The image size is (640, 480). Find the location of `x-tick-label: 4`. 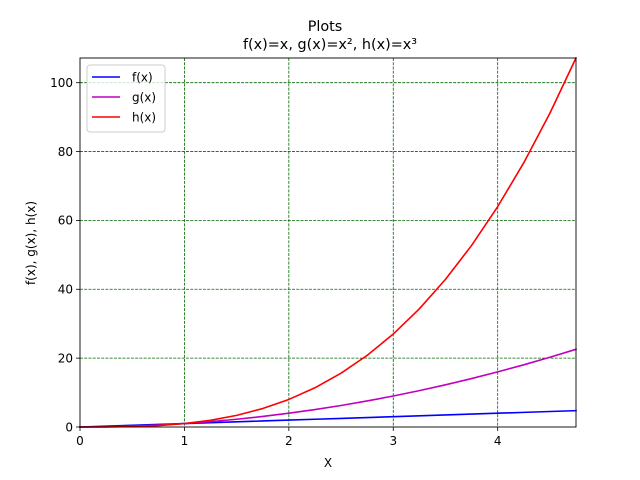

x-tick-label: 4 is located at coordinates (498, 441).